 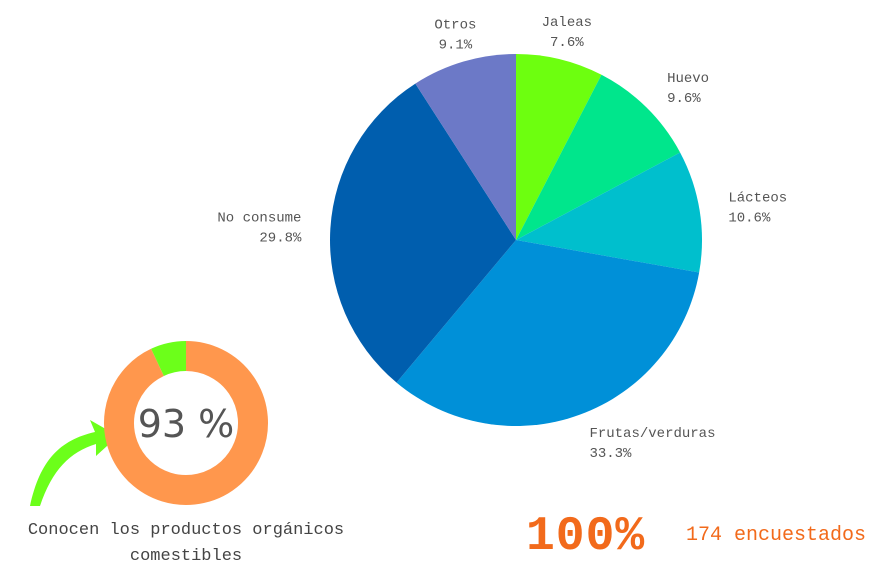 I want to click on respondents: 174 encuestados, so click(x=776, y=535).